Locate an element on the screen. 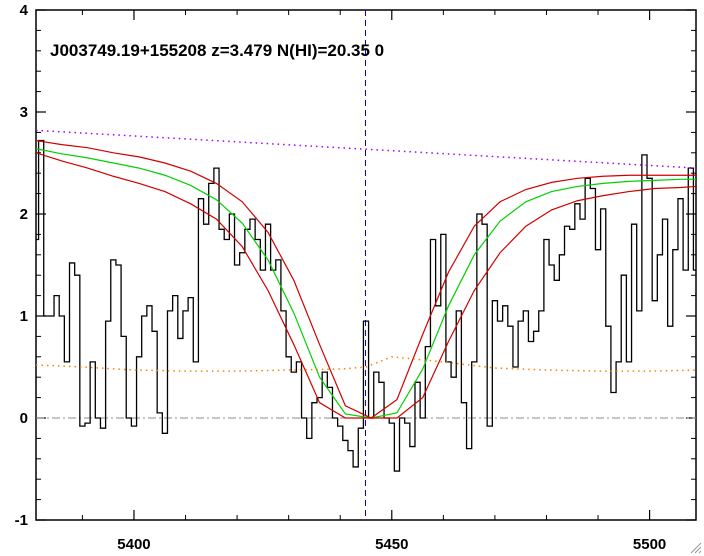 The width and height of the screenshot is (704, 556). y-tick-label: -1 is located at coordinates (21, 520).